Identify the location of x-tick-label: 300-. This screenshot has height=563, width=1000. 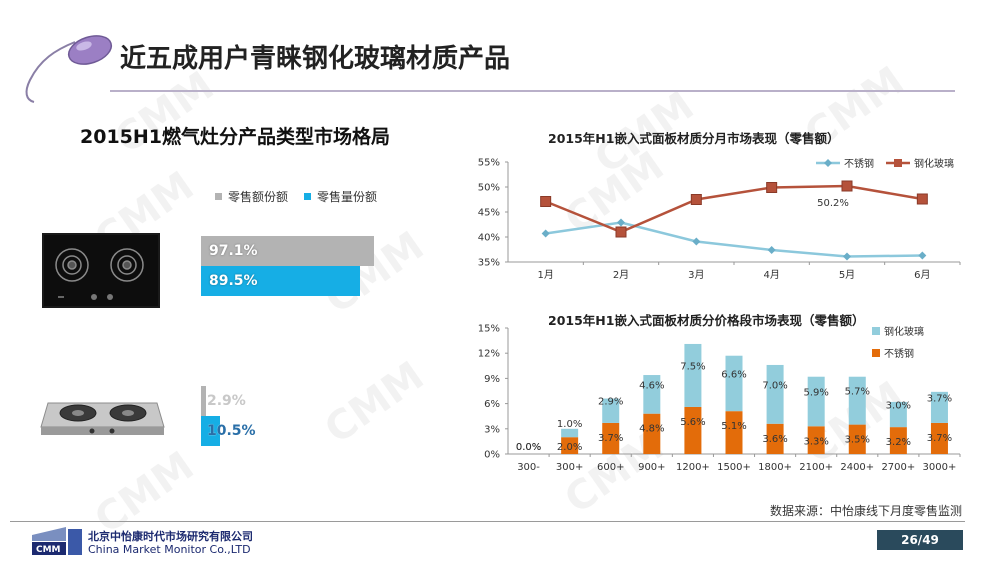
(528, 467).